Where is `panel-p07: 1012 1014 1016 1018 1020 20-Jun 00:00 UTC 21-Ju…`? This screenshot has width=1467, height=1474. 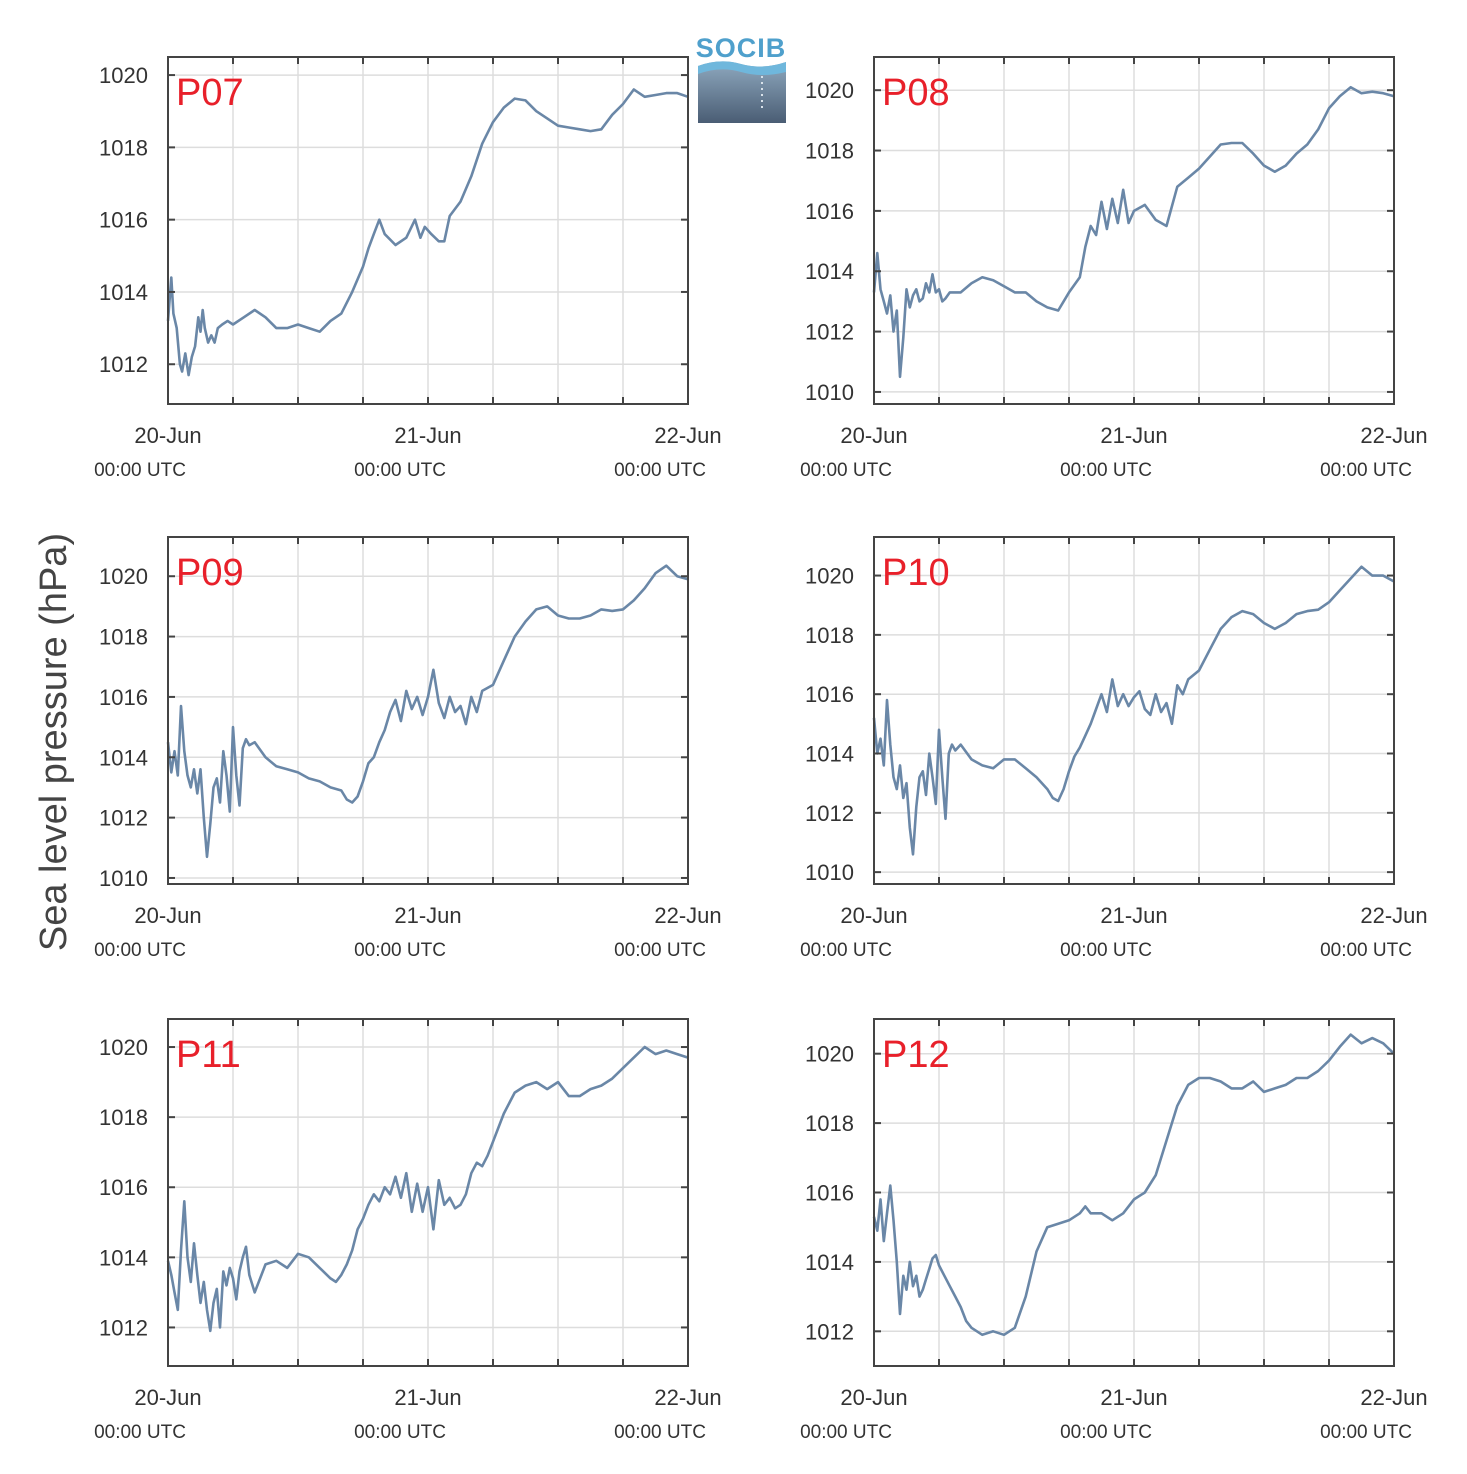
panel-p07: 1012 1014 1016 1018 1020 20-Jun 00:00 UTC 21-Ju… is located at coordinates (408, 268).